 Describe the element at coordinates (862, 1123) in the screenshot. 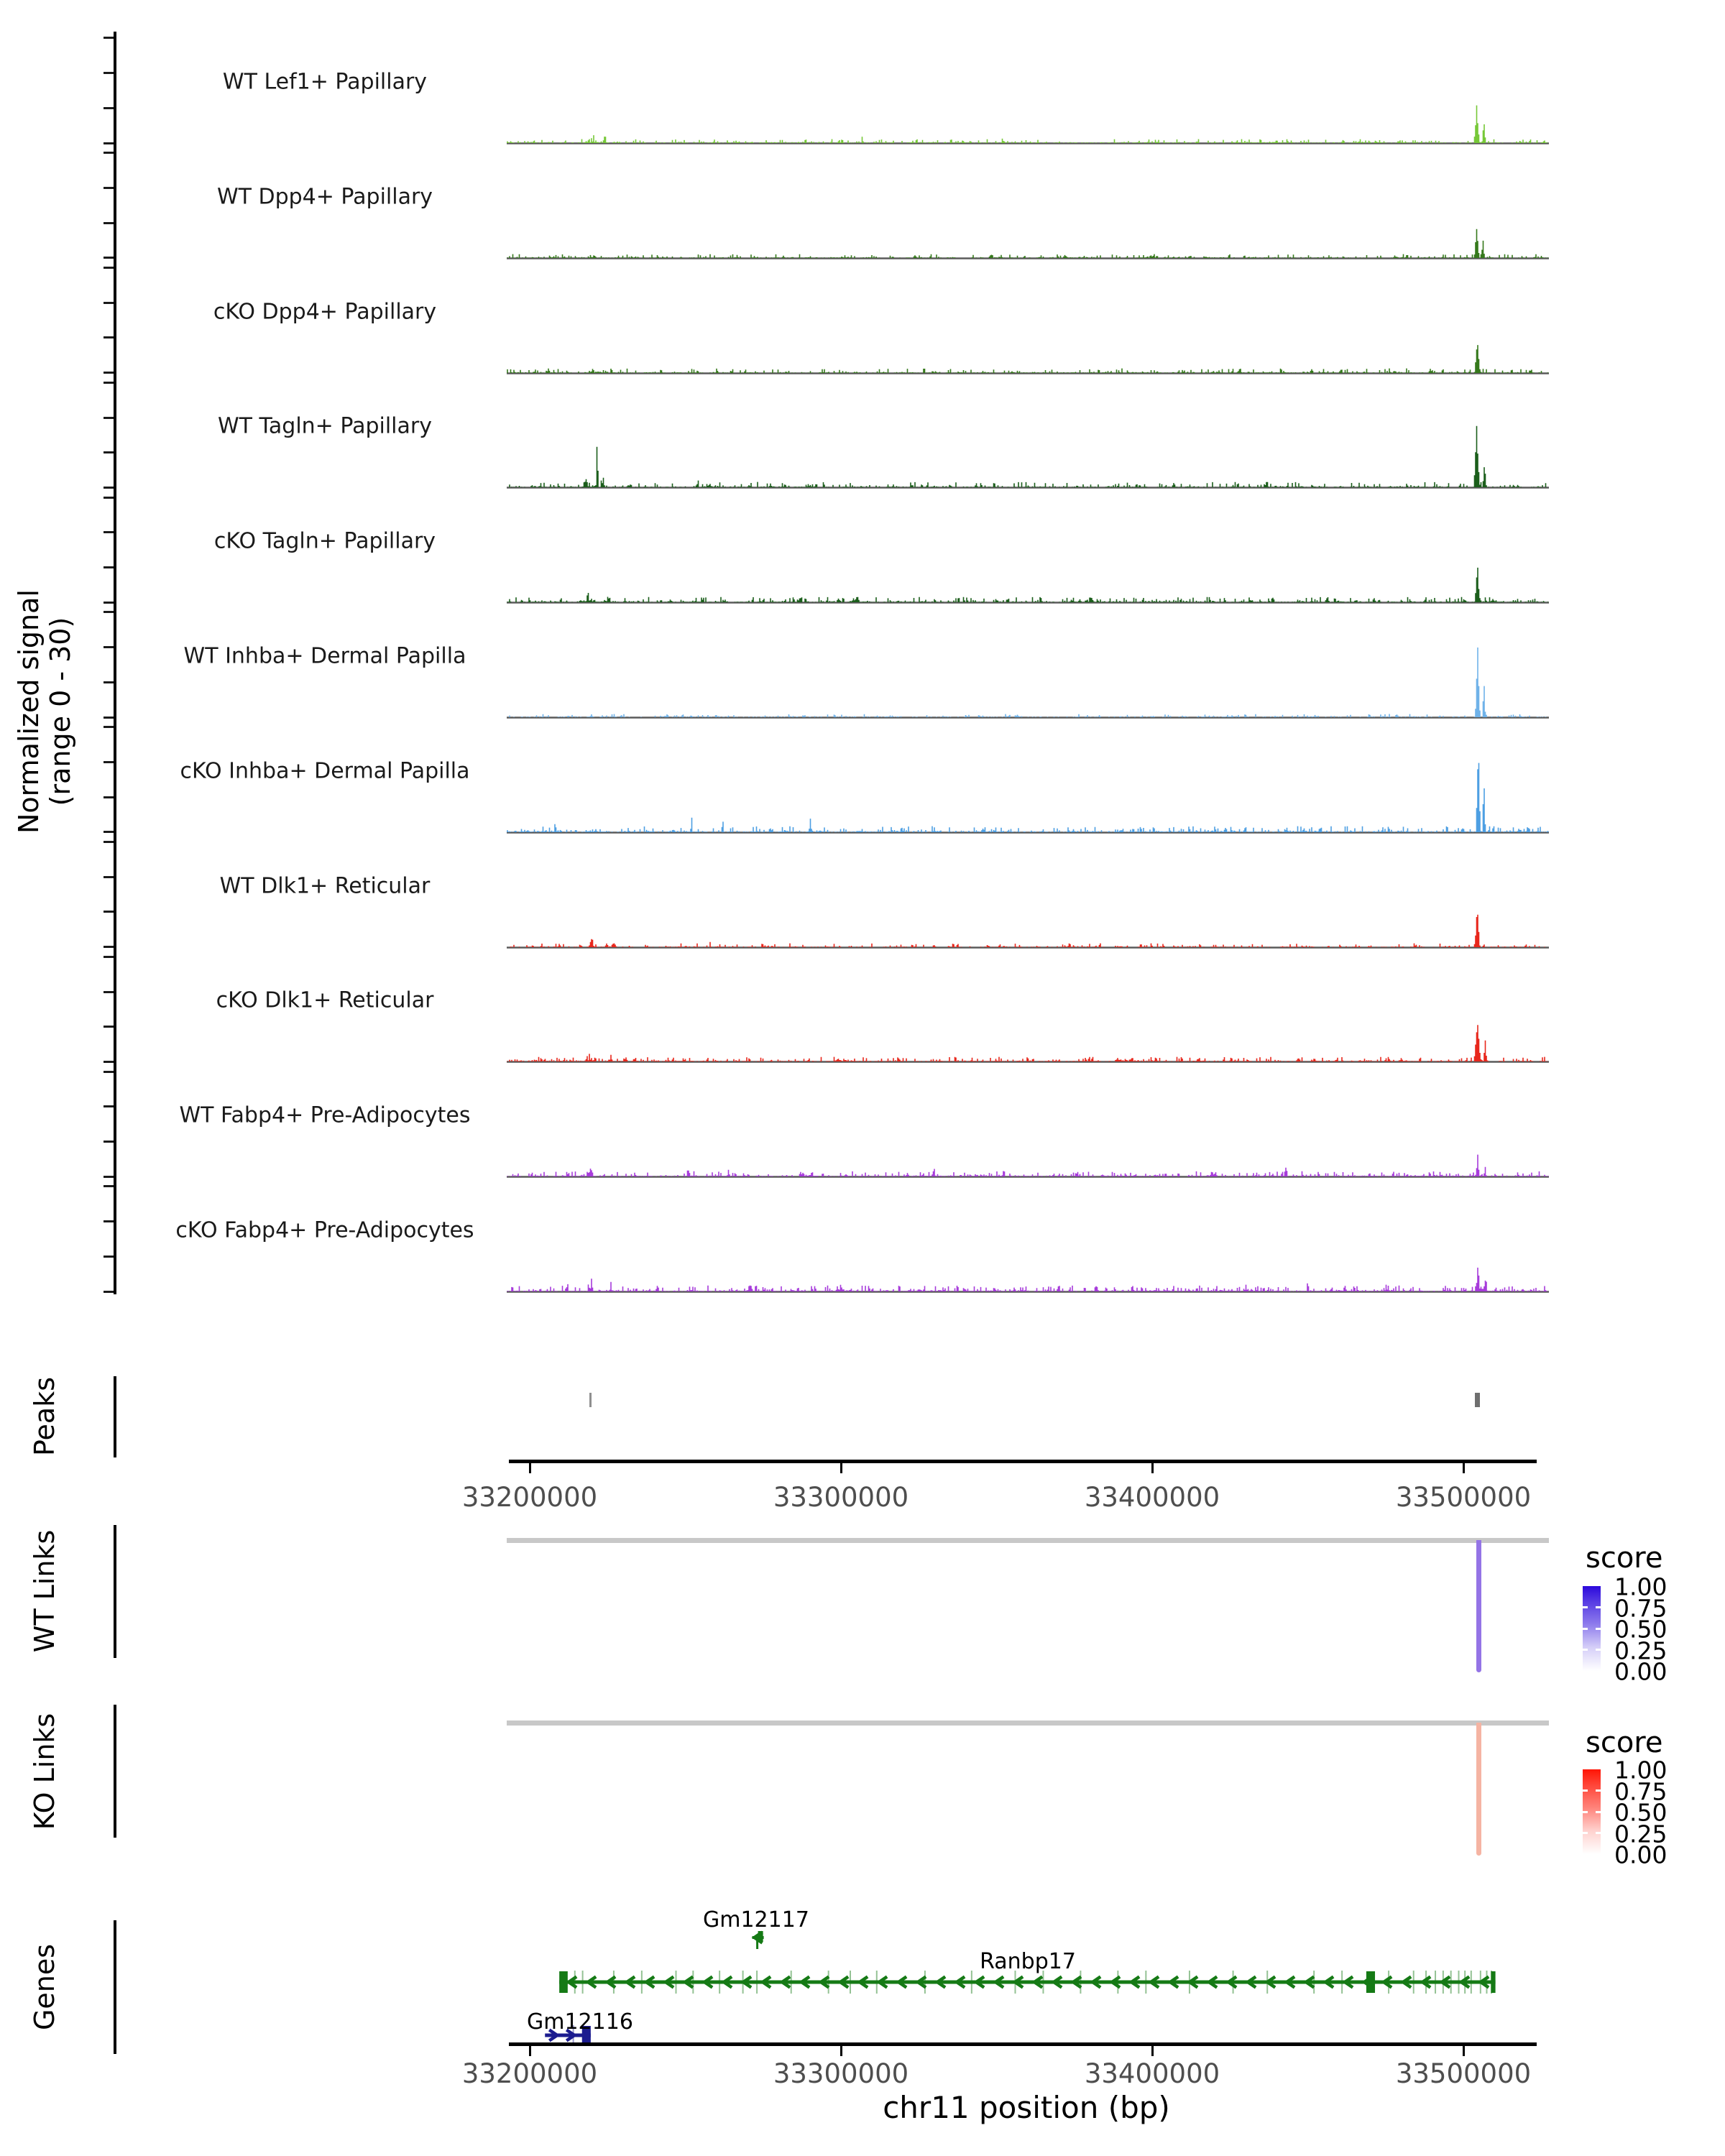

I see `signal-track-10: WT Fabp4+ Pre-Adipocytes` at that location.